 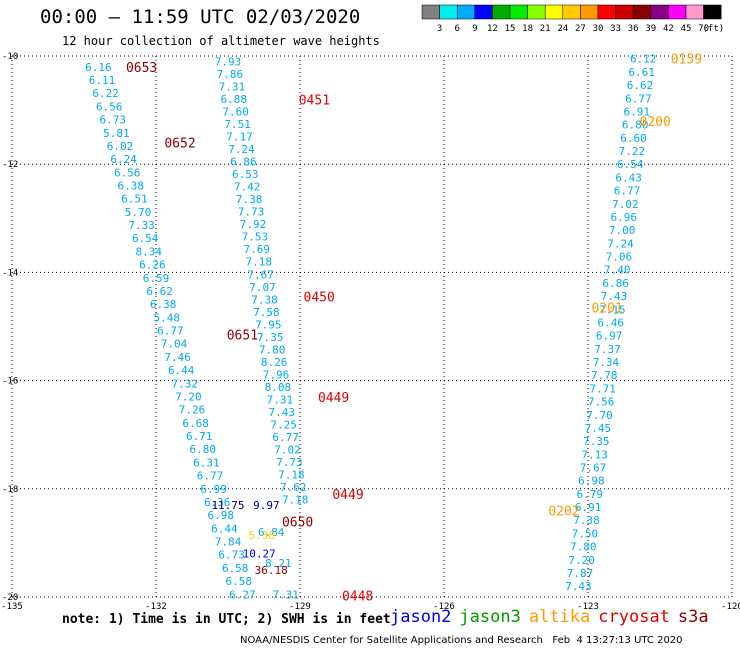 I want to click on swh-value: 6.56, so click(x=127, y=172).